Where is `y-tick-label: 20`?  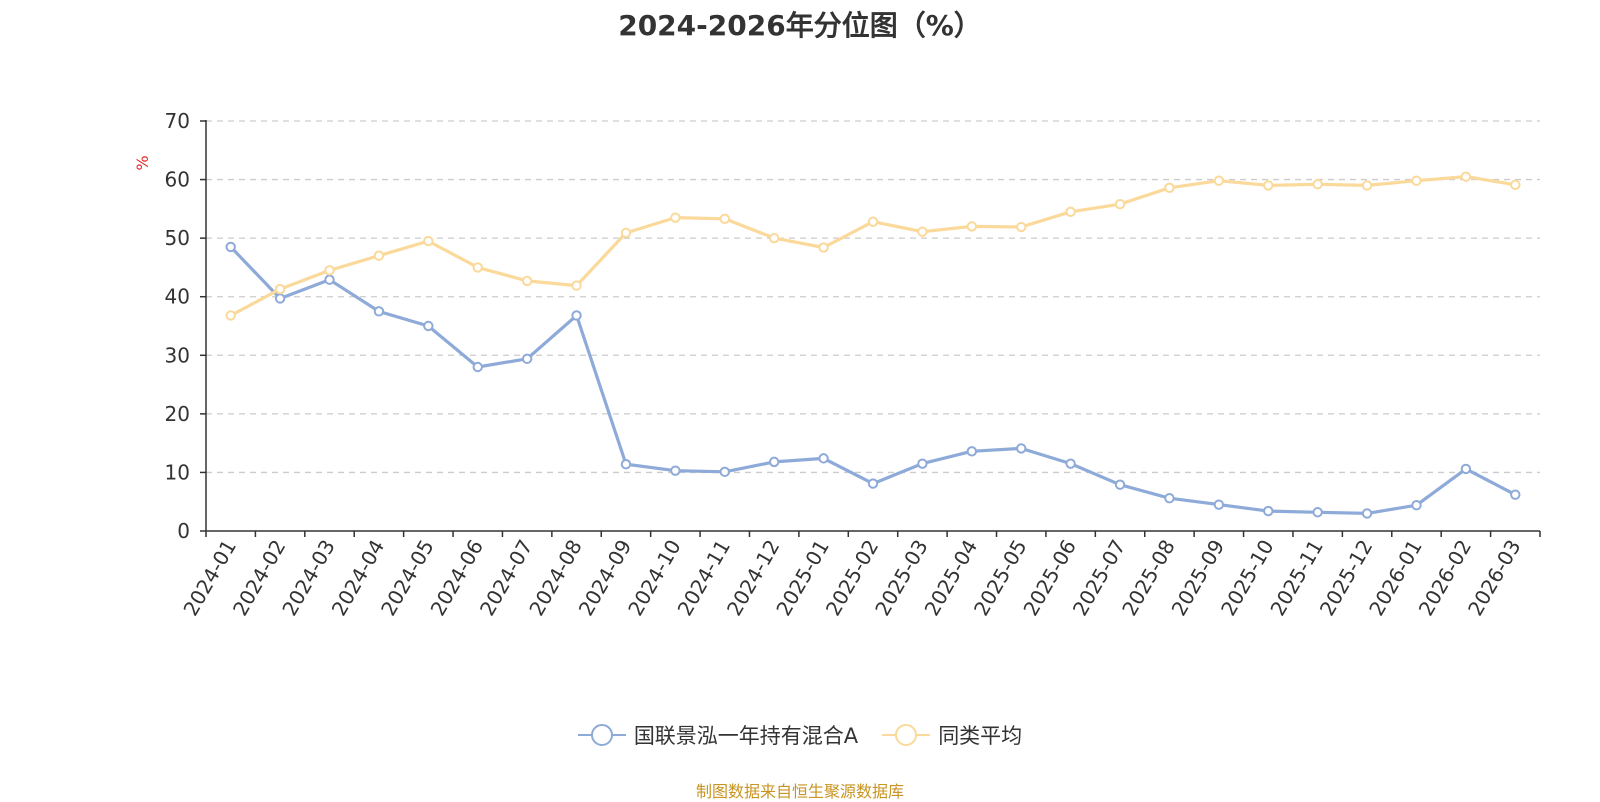 y-tick-label: 20 is located at coordinates (177, 414).